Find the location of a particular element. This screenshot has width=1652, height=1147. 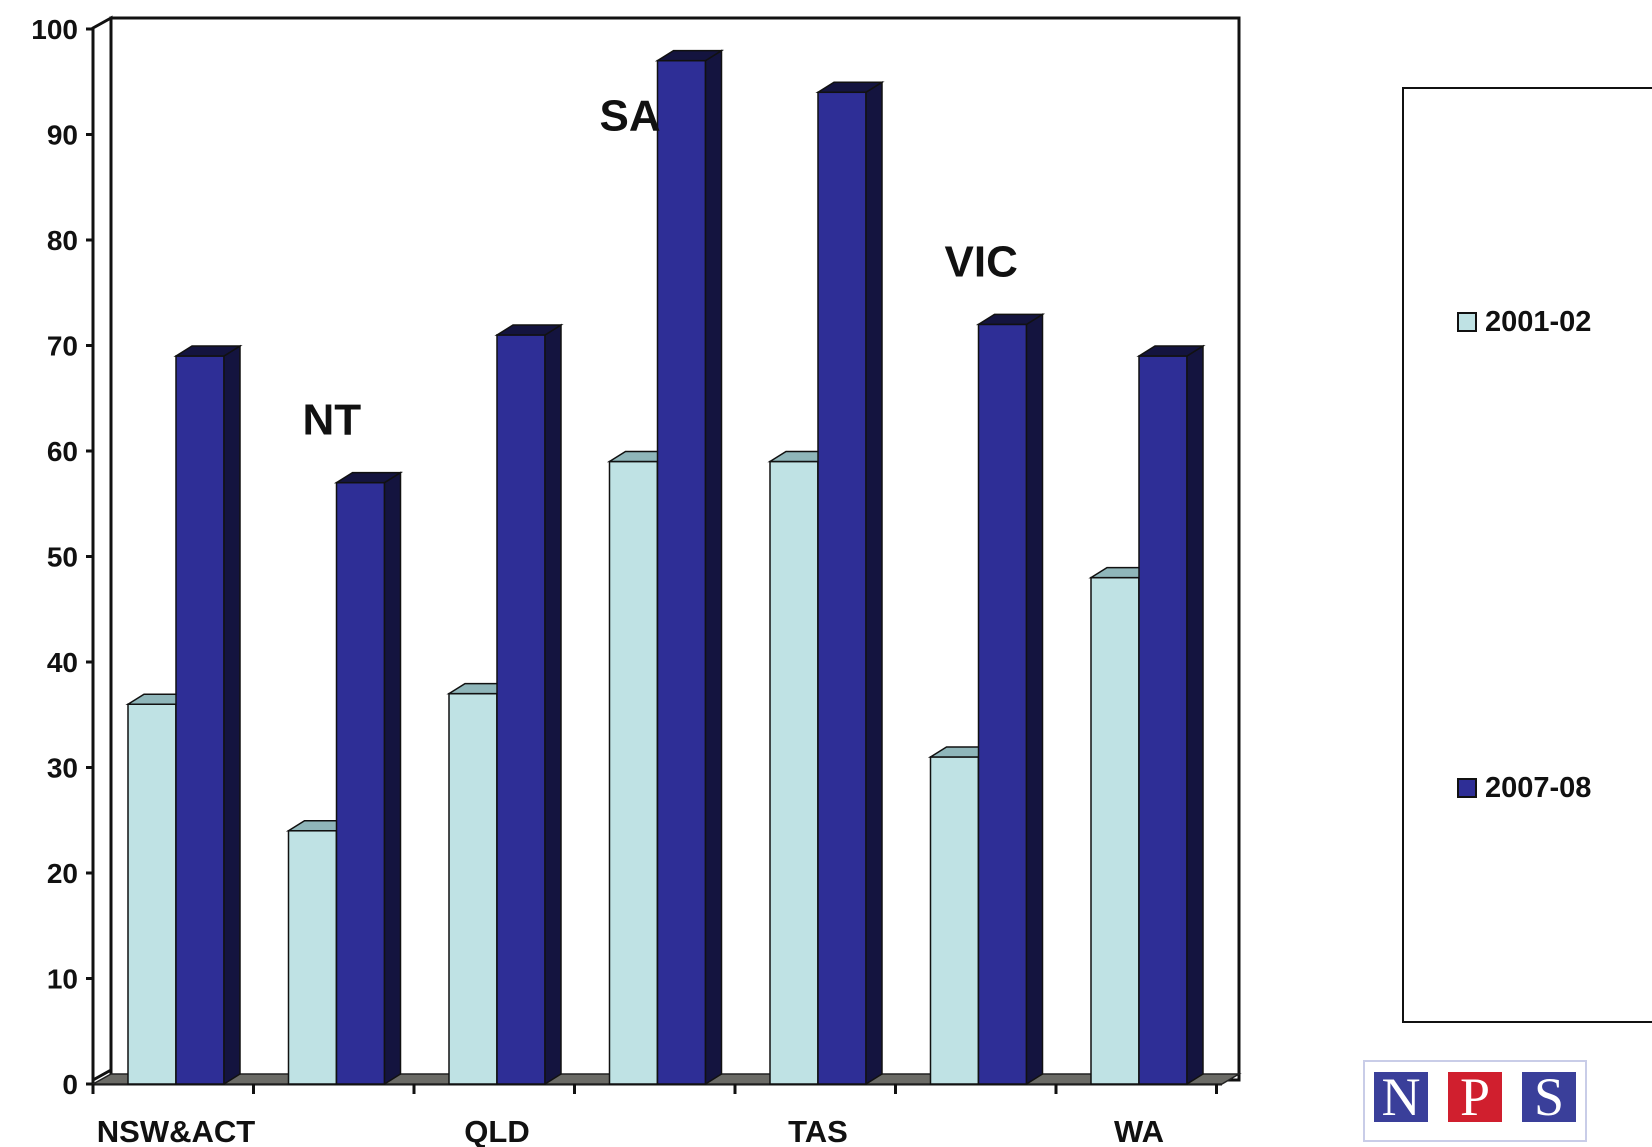

y-tick-label: 40 is located at coordinates (62, 662).